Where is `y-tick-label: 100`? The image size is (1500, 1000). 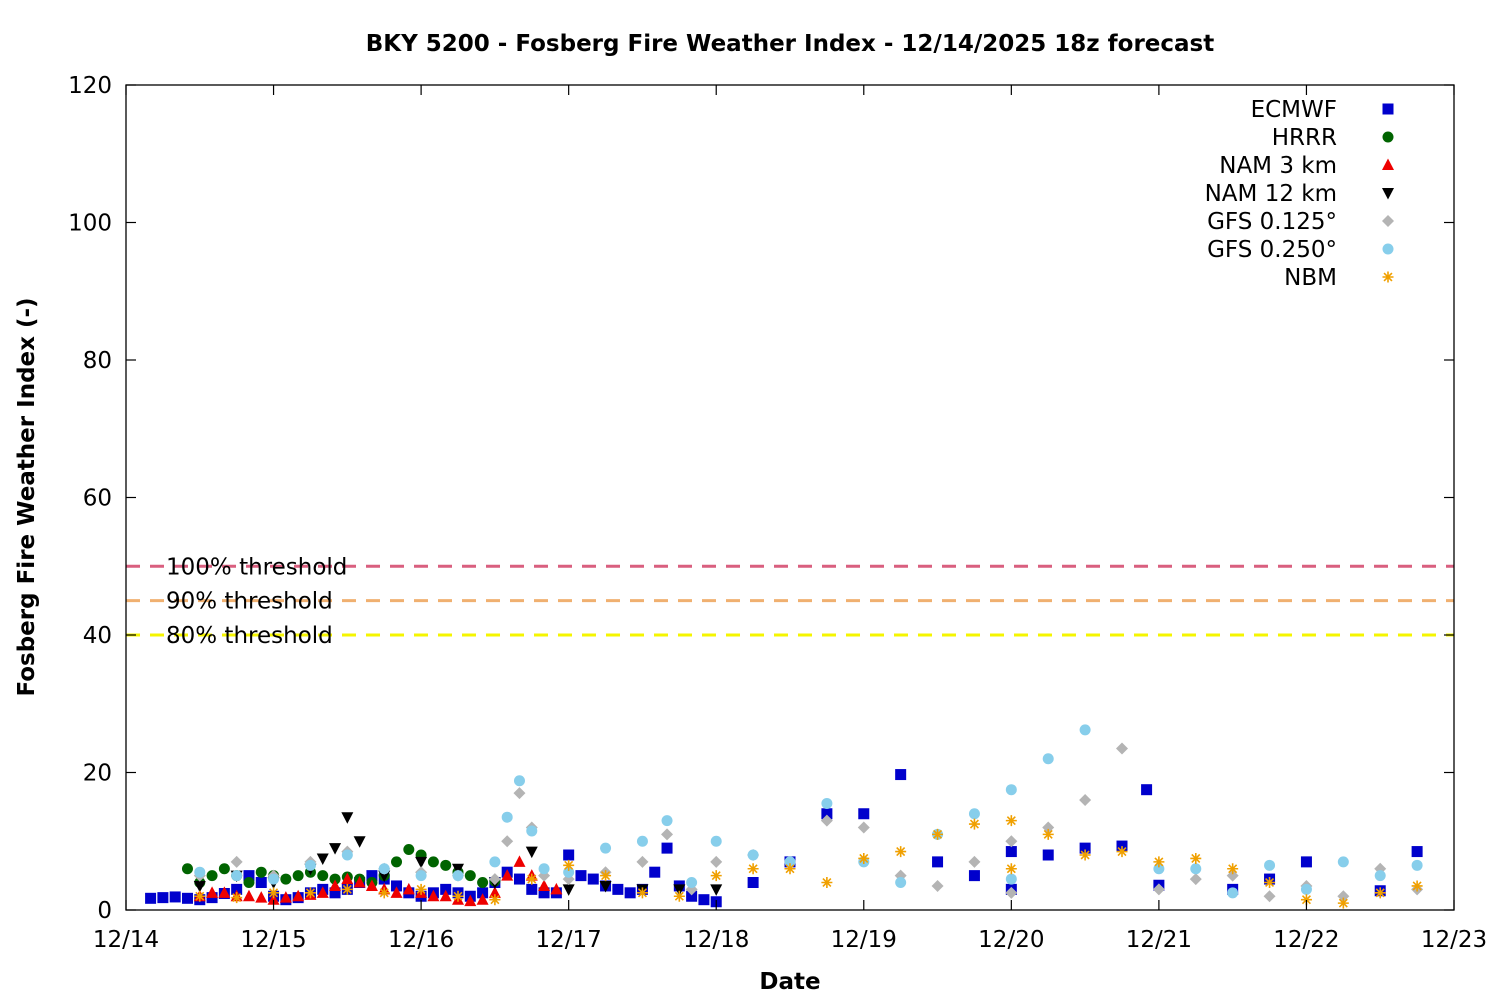
y-tick-label: 100 is located at coordinates (90, 224).